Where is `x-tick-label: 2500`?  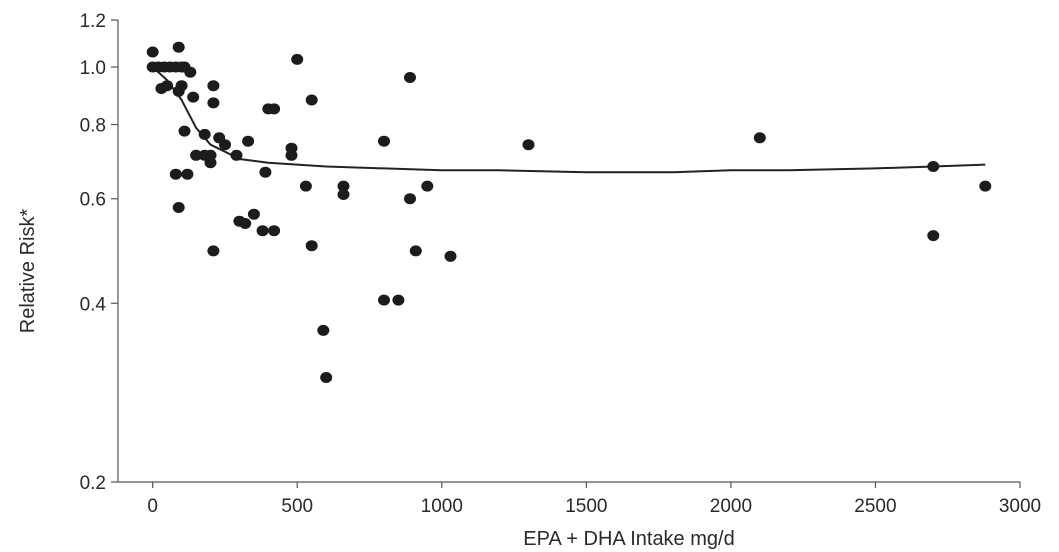
x-tick-label: 2500 is located at coordinates (875, 506).